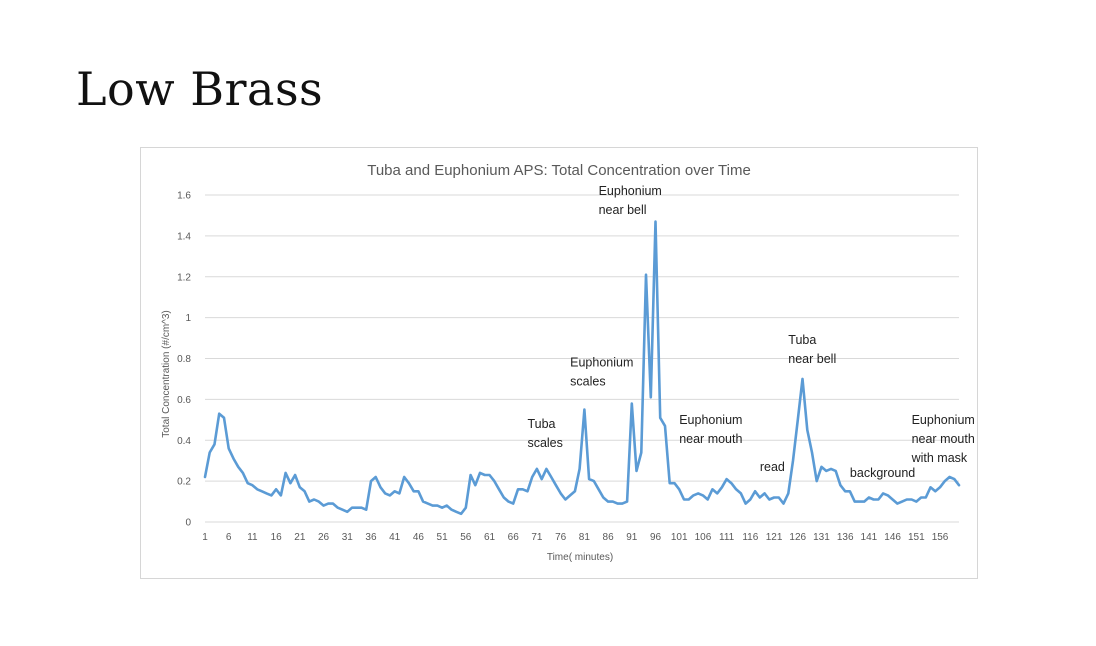  What do you see at coordinates (205, 537) in the screenshot?
I see `x-tick-label: 1` at bounding box center [205, 537].